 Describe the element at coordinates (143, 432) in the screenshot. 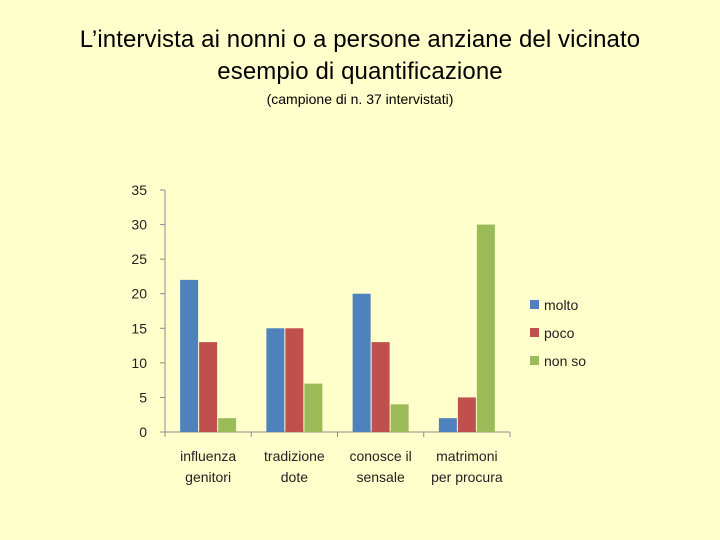

I see `y-tick-label: 0` at that location.